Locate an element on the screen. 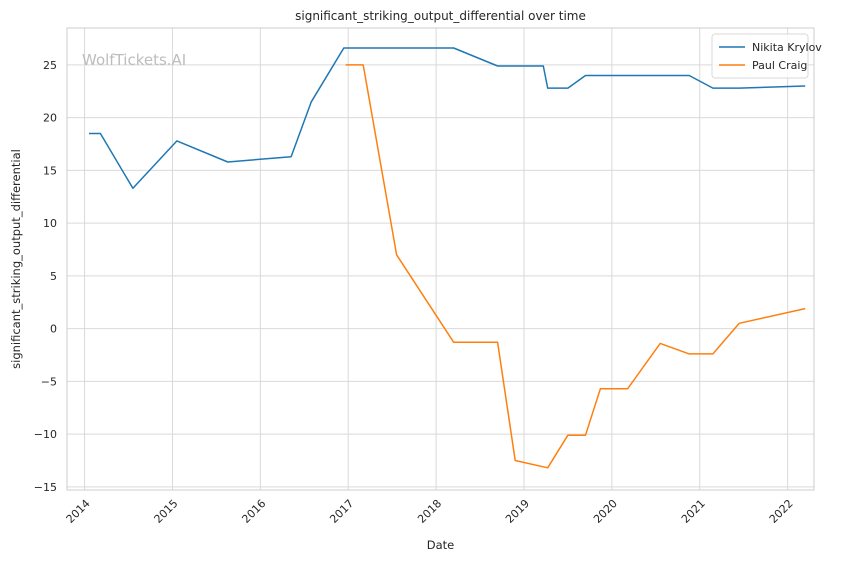 The image size is (850, 565). y-tick-label: 15 is located at coordinates (50, 170).